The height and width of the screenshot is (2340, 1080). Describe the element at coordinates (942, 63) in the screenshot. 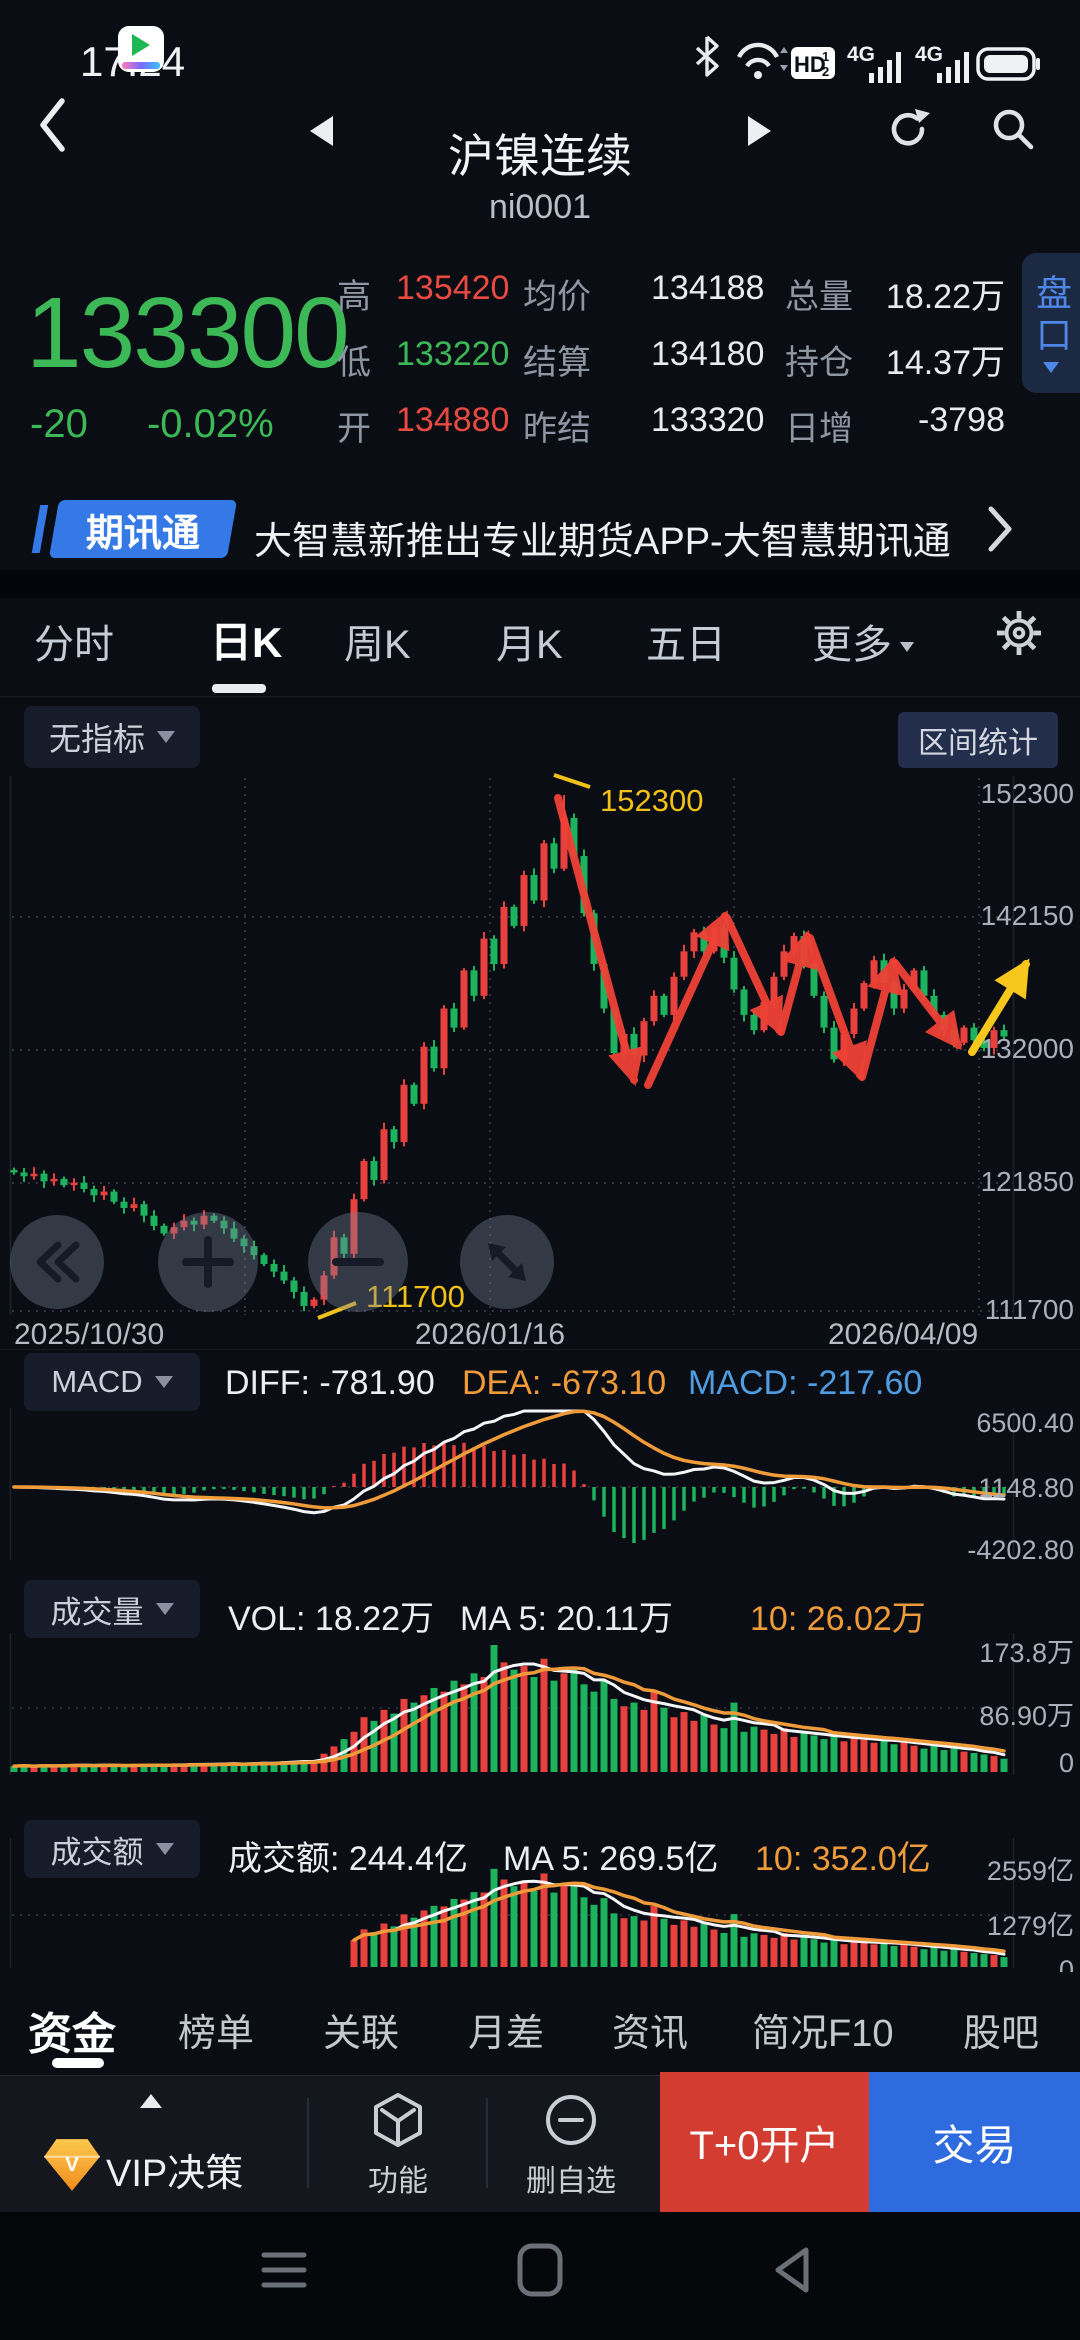

I see `signal-4g-icon-2: 4G` at that location.